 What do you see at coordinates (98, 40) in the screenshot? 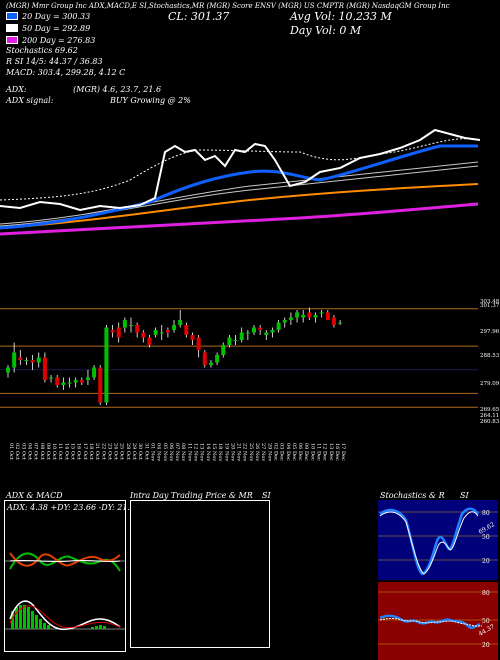
I see `ma200-row: 200 Day = 276.83` at bounding box center [98, 40].